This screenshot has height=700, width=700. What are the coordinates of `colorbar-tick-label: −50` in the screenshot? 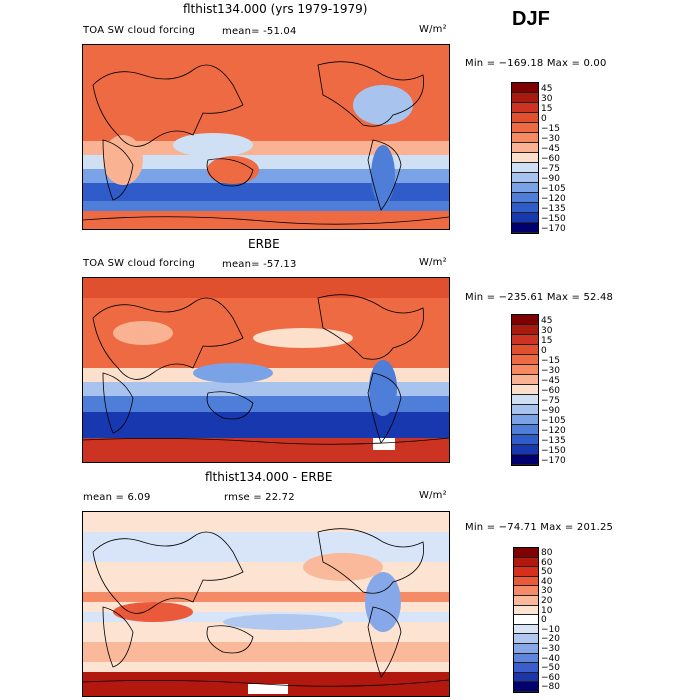 It's located at (550, 668).